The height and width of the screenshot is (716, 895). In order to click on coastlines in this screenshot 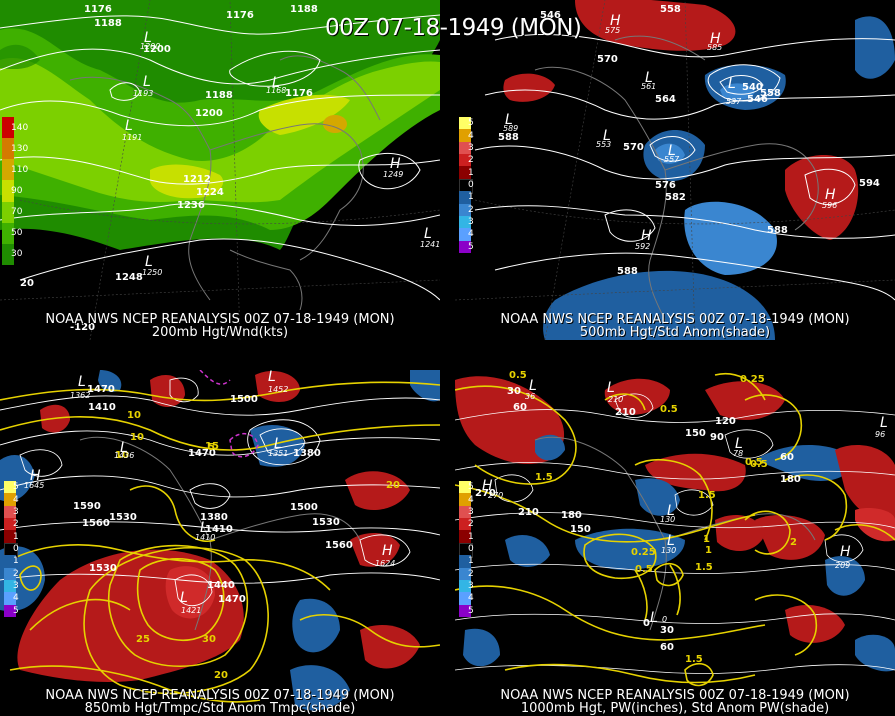, I will do `click(220, 533)`.